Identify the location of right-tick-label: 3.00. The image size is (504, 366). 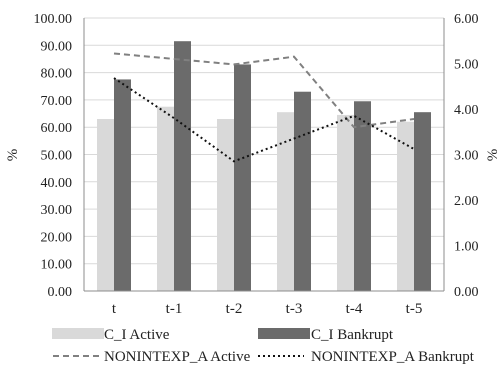
(466, 156).